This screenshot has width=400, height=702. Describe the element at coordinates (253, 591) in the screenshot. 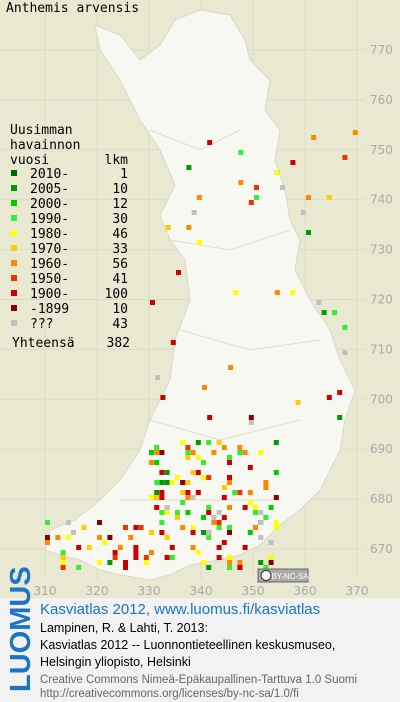

I see `x-label: 350` at that location.